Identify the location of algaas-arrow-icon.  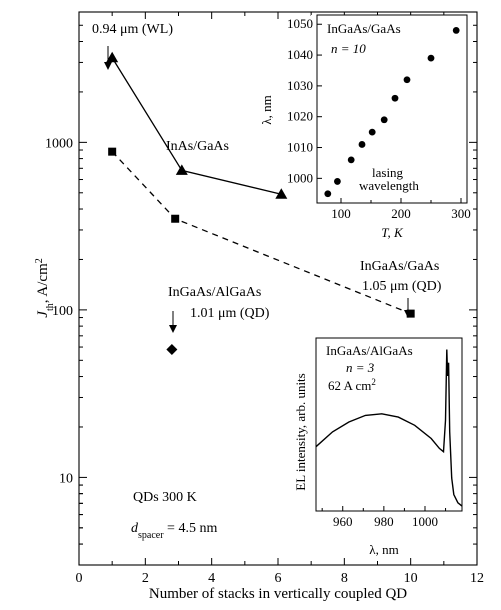
(173, 322).